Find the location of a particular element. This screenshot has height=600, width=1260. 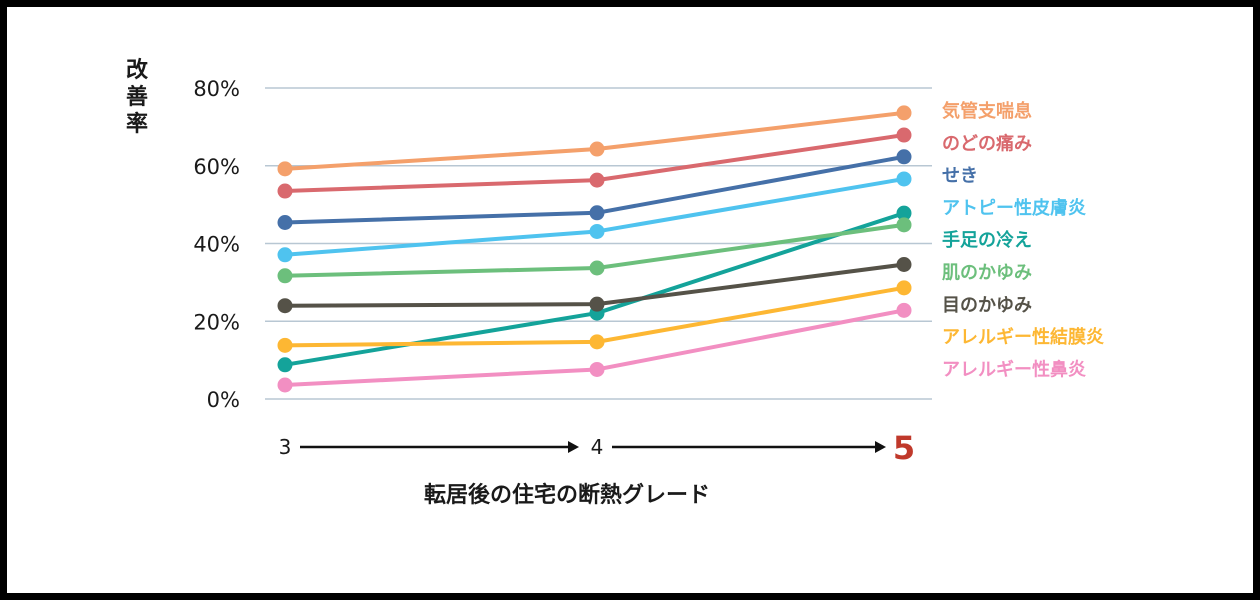

legend-item: アトピー性皮膚炎 is located at coordinates (1014, 208).